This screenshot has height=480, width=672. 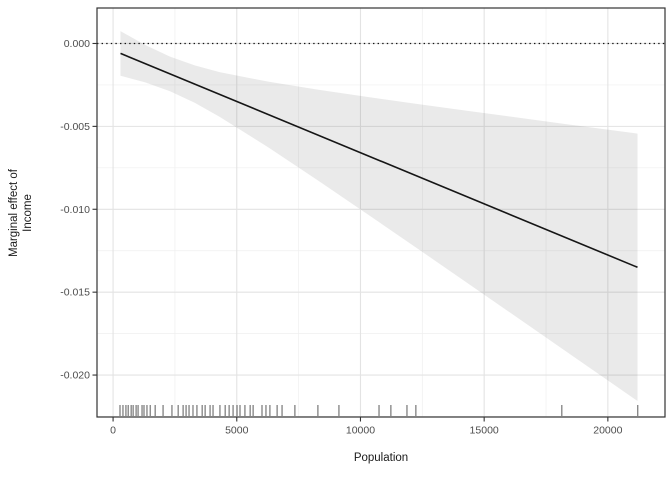 I want to click on y-axis-title: Marginal effect of Income, so click(x=22, y=213).